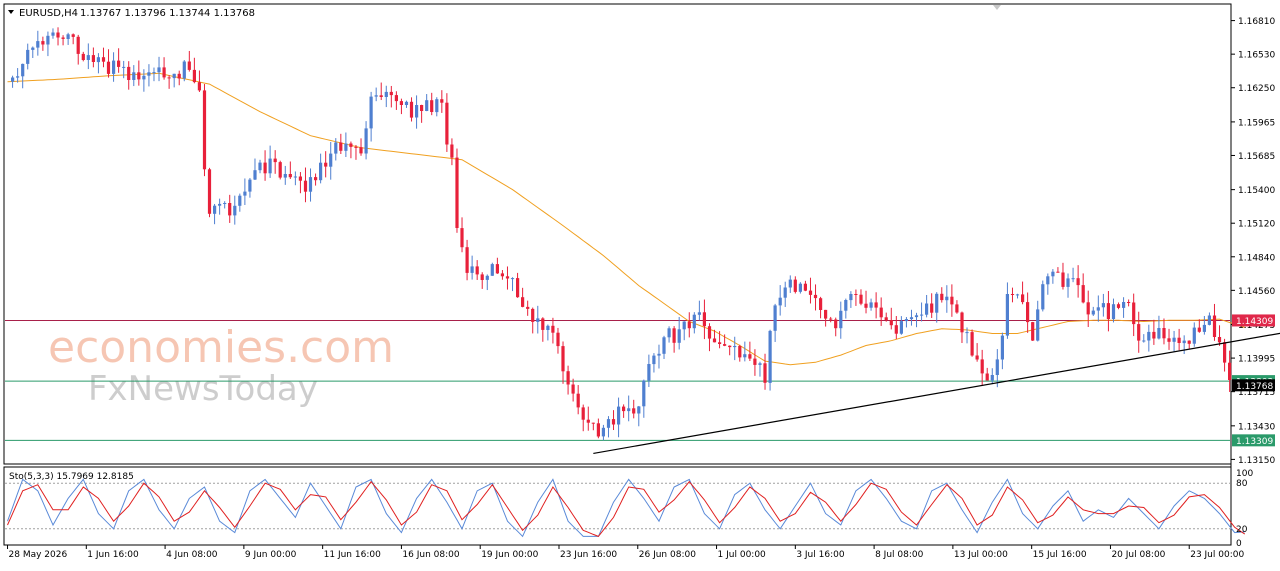  I want to click on price-tick-label: 1.13150, so click(1256, 461).